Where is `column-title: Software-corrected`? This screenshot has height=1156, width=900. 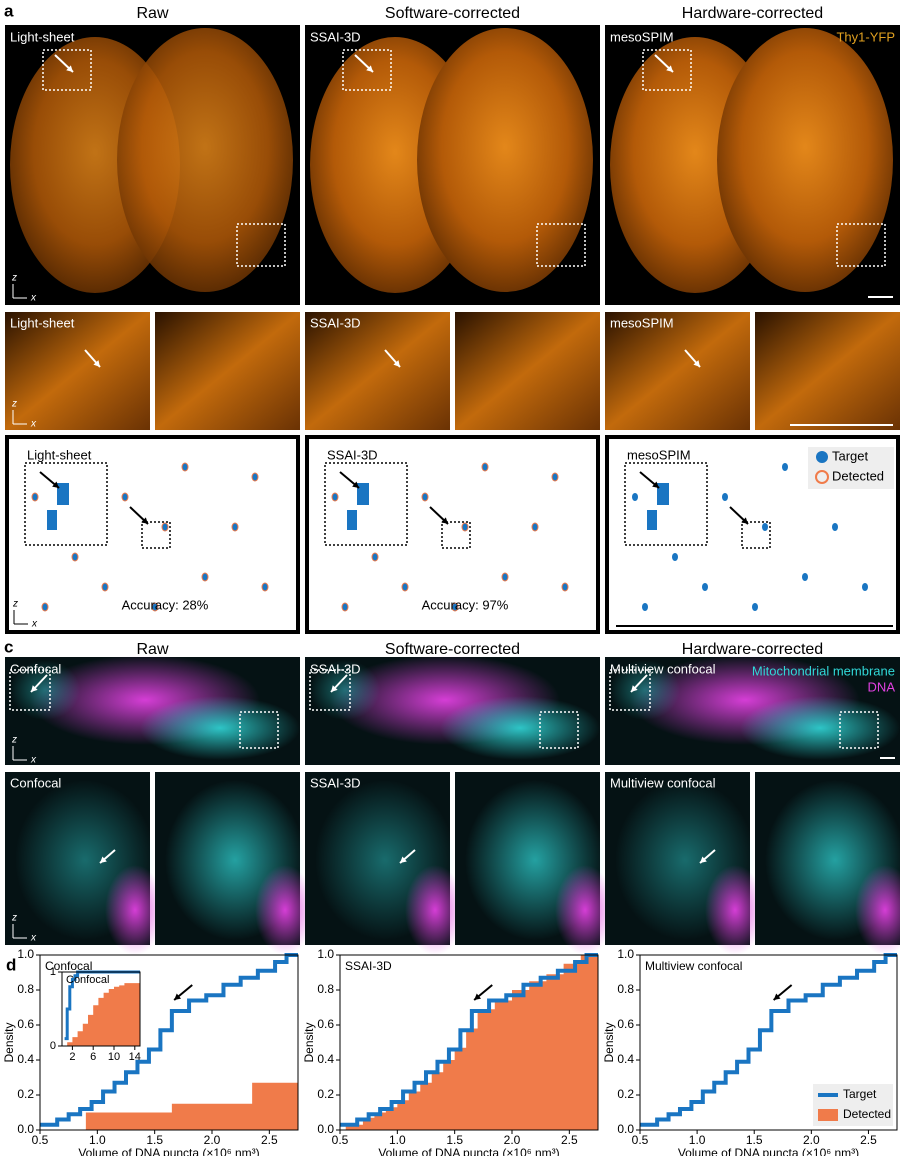 column-title: Software-corrected is located at coordinates (452, 649).